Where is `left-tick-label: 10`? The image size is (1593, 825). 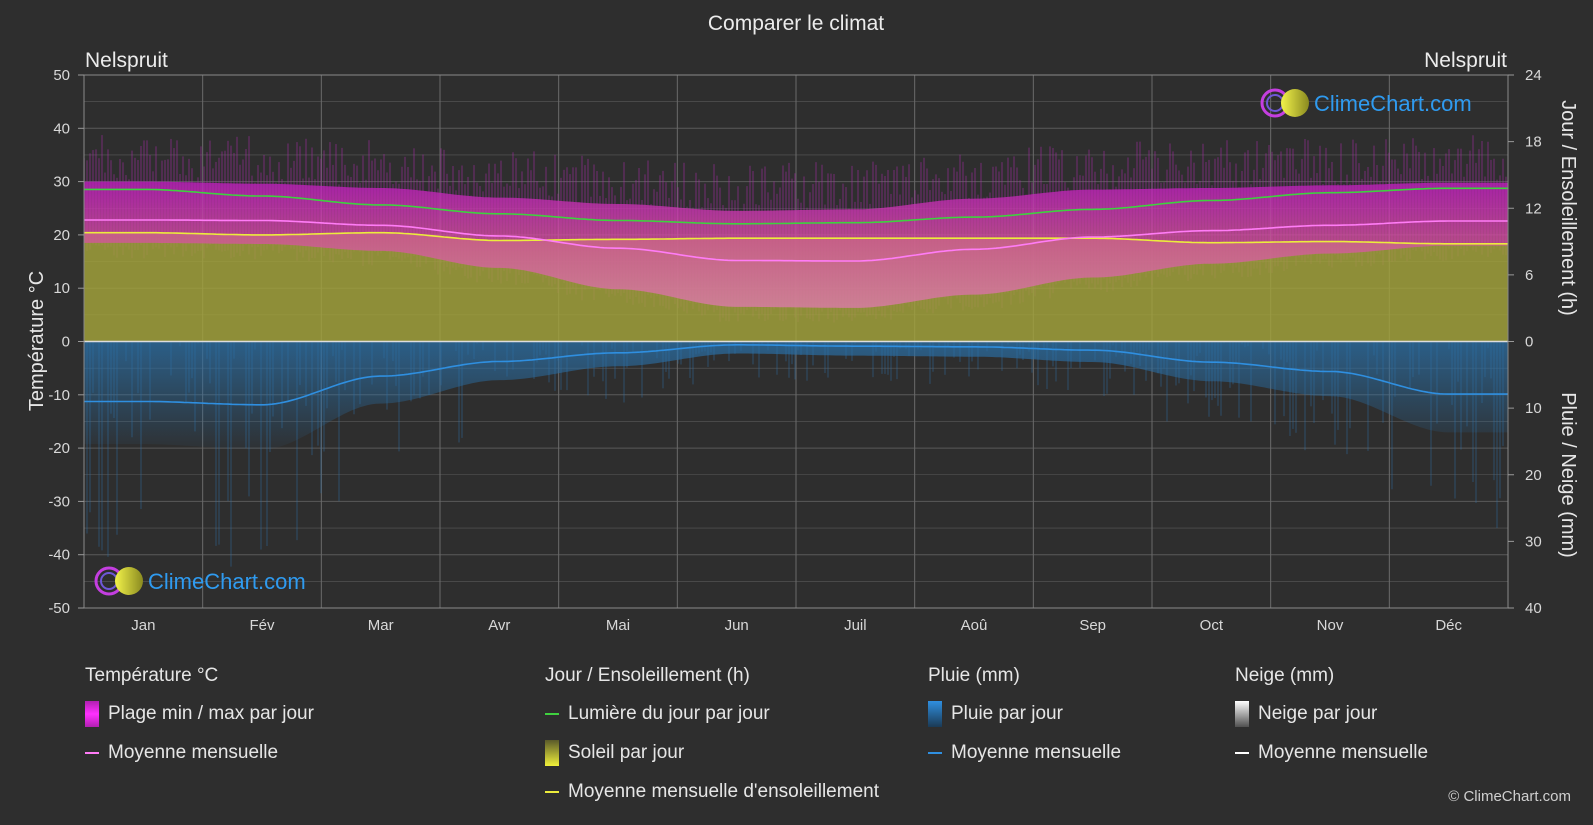
left-tick-label: 10 is located at coordinates (61, 288).